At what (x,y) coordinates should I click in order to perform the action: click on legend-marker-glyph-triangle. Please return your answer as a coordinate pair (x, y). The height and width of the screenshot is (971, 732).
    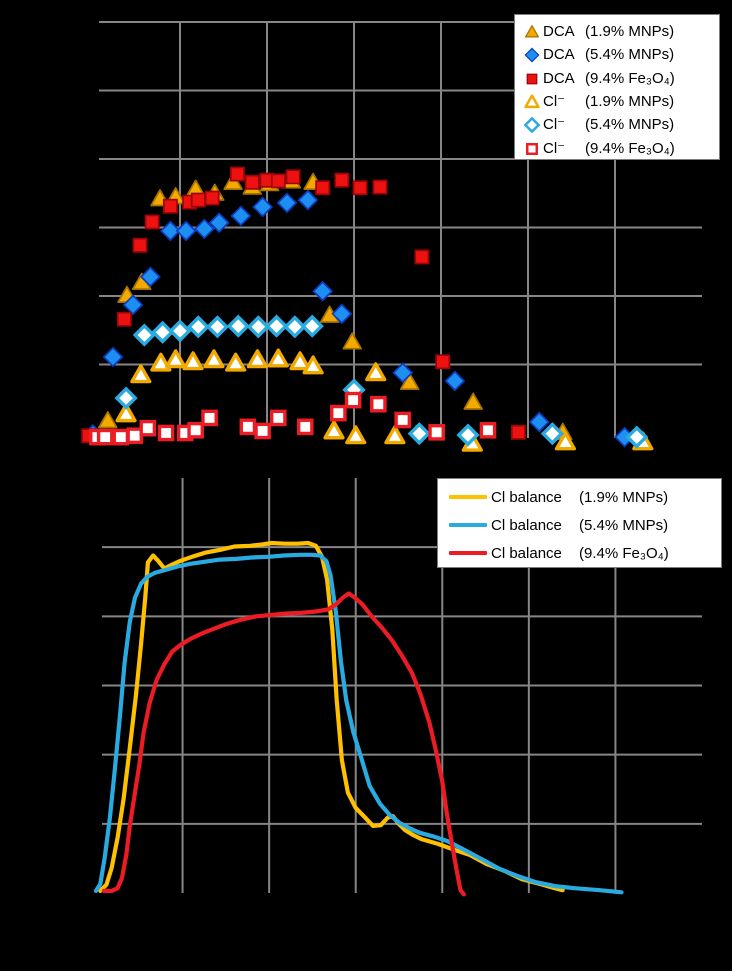
    Looking at the image, I should click on (532, 31).